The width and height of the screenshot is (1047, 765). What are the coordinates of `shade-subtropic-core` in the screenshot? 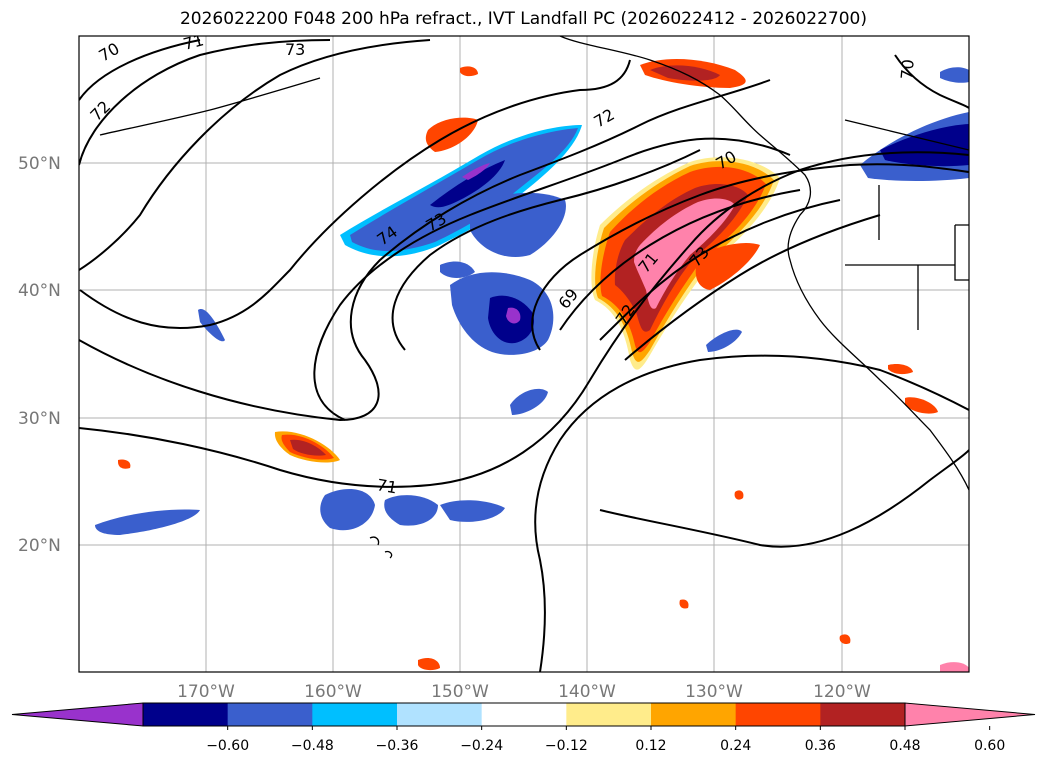 It's located at (308, 447).